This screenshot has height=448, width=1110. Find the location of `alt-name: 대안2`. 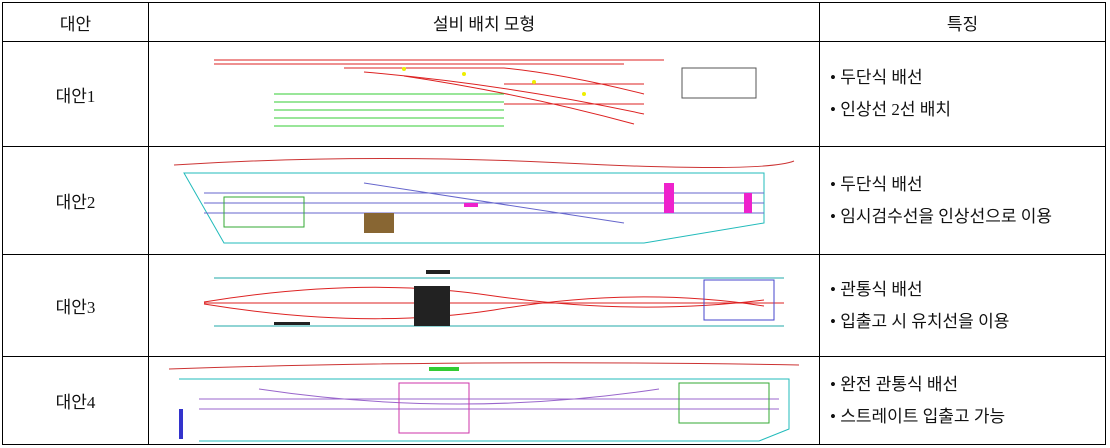

alt-name: 대안2 is located at coordinates (75, 200).